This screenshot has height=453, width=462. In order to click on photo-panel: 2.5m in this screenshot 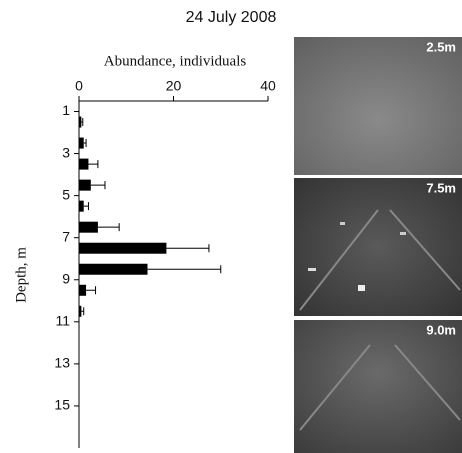, I will do `click(378, 106)`.